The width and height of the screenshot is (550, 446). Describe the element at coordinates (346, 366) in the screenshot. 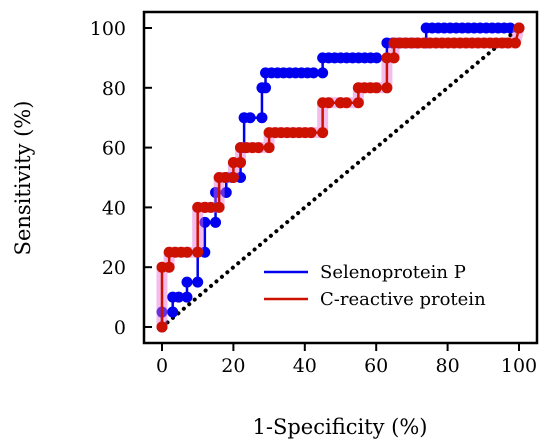

I see `x-axis-tick-labels: 0 20 40 60 80 100` at that location.